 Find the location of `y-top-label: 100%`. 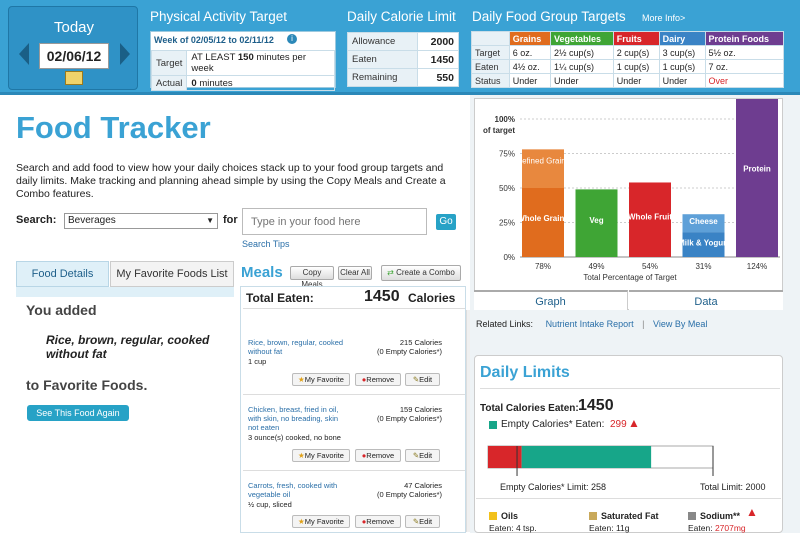

y-top-label: 100% is located at coordinates (505, 119).